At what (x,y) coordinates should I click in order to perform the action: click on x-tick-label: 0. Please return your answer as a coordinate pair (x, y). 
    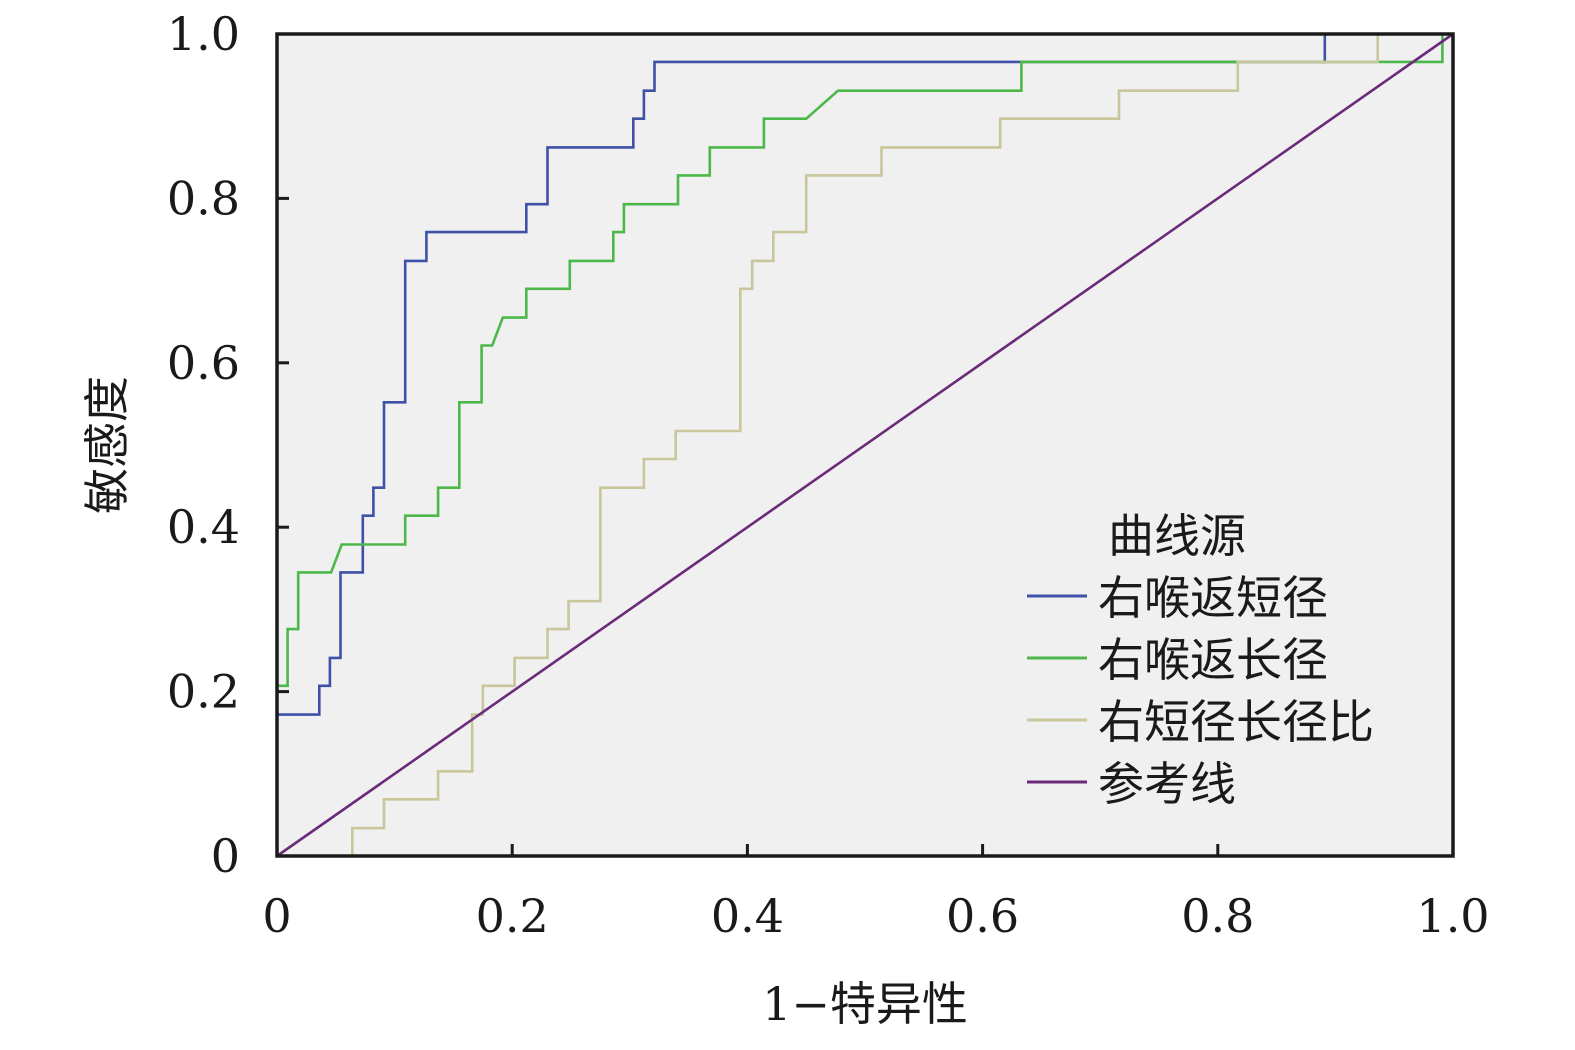
    Looking at the image, I should click on (276, 916).